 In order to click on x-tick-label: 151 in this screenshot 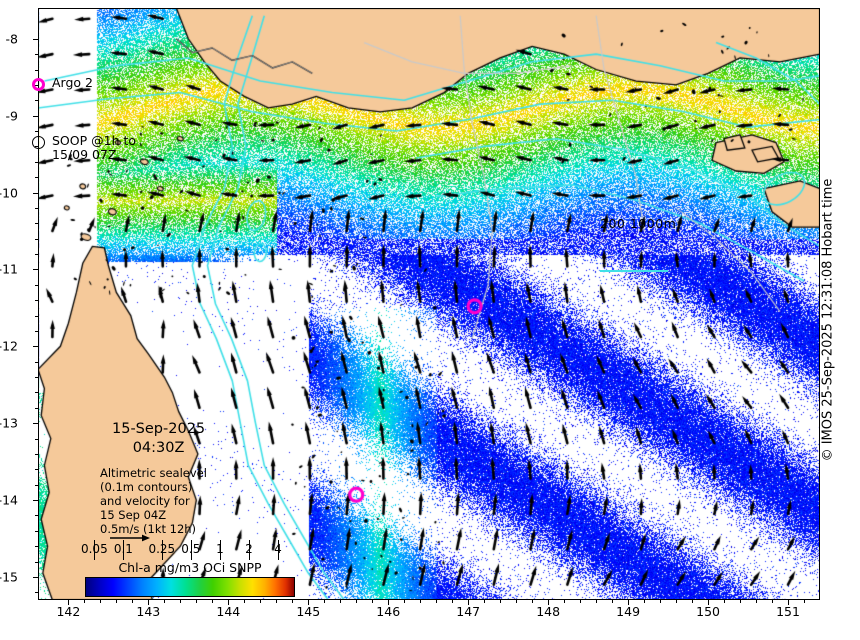, I will do `click(788, 611)`.